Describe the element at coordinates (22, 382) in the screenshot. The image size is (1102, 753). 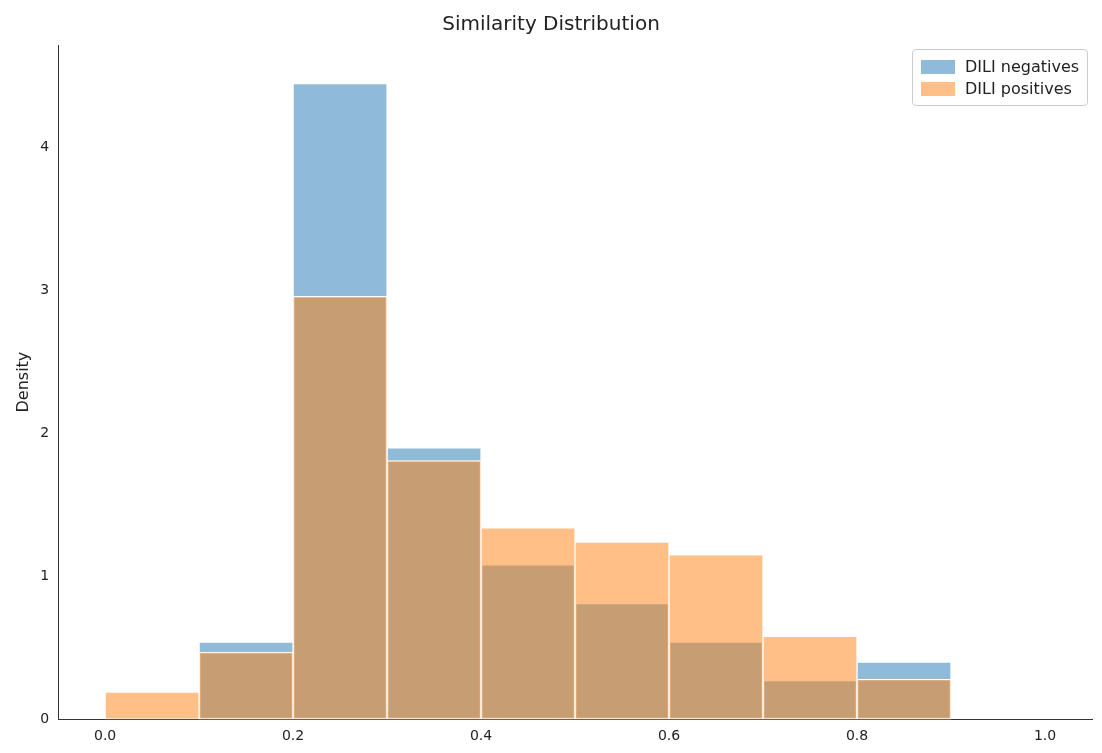
I see `y-axis-title: Density` at that location.